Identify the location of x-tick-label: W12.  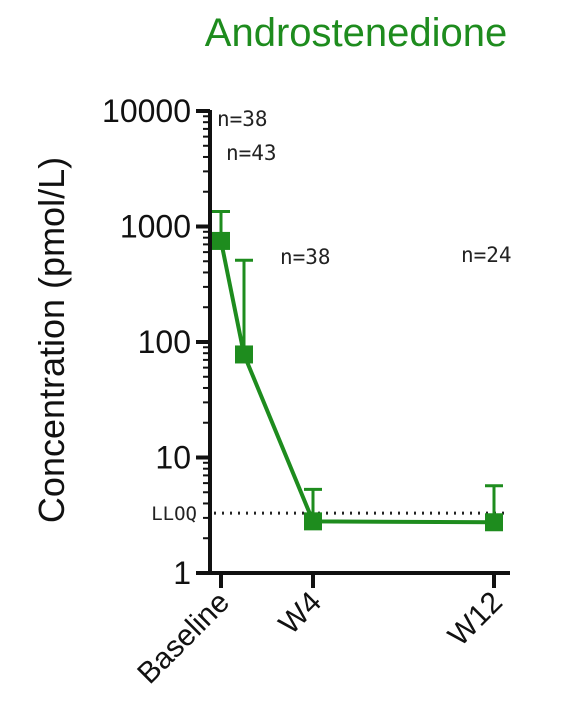
(475, 619).